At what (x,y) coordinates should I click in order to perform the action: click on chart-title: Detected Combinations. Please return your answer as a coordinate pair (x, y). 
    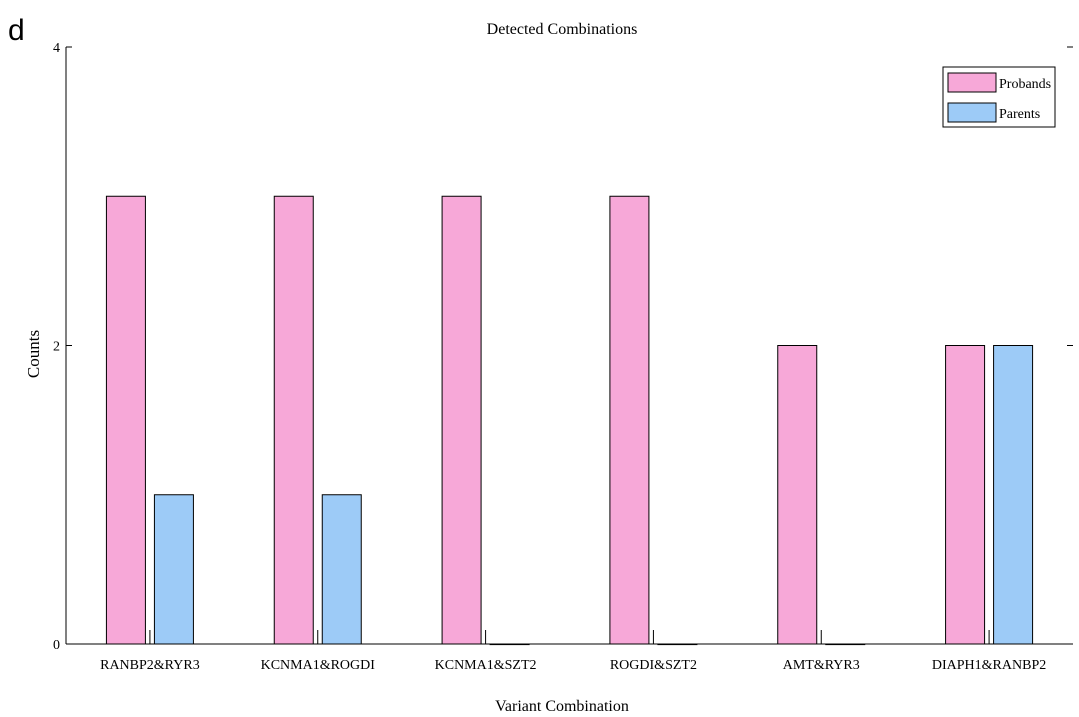
    Looking at the image, I should click on (562, 29).